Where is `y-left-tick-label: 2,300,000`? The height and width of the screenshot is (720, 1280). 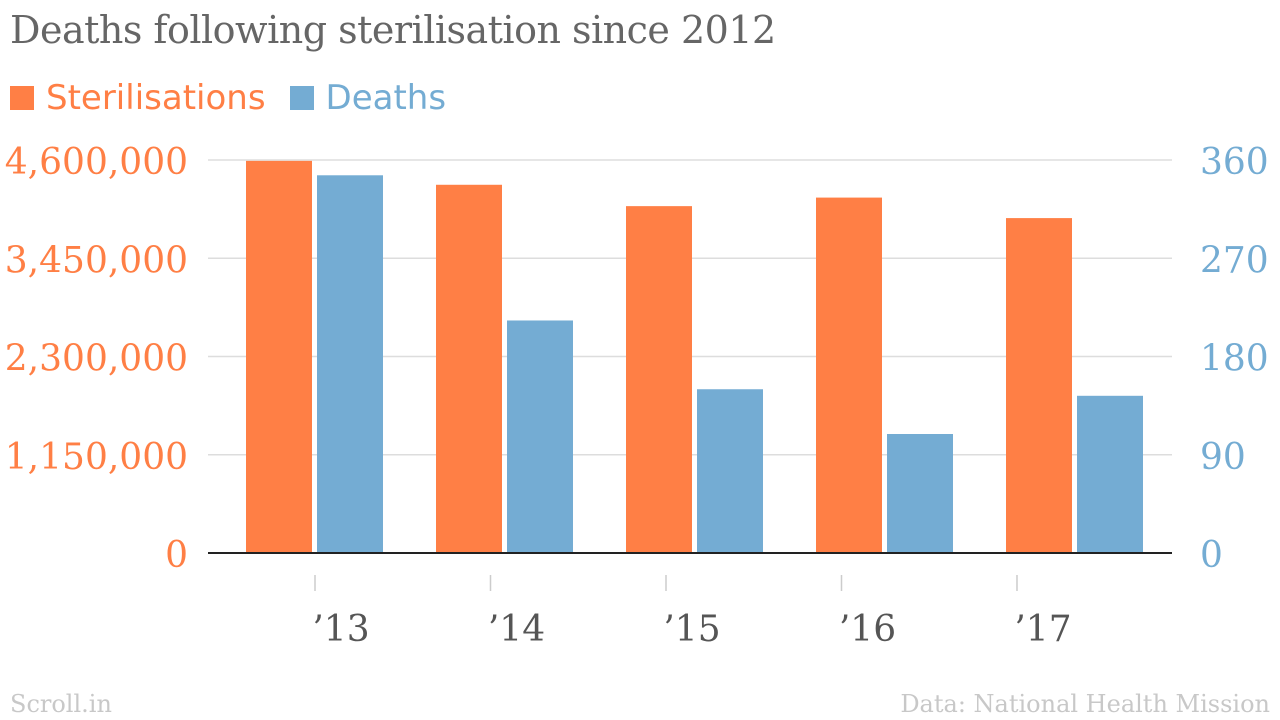 y-left-tick-label: 2,300,000 is located at coordinates (96, 359).